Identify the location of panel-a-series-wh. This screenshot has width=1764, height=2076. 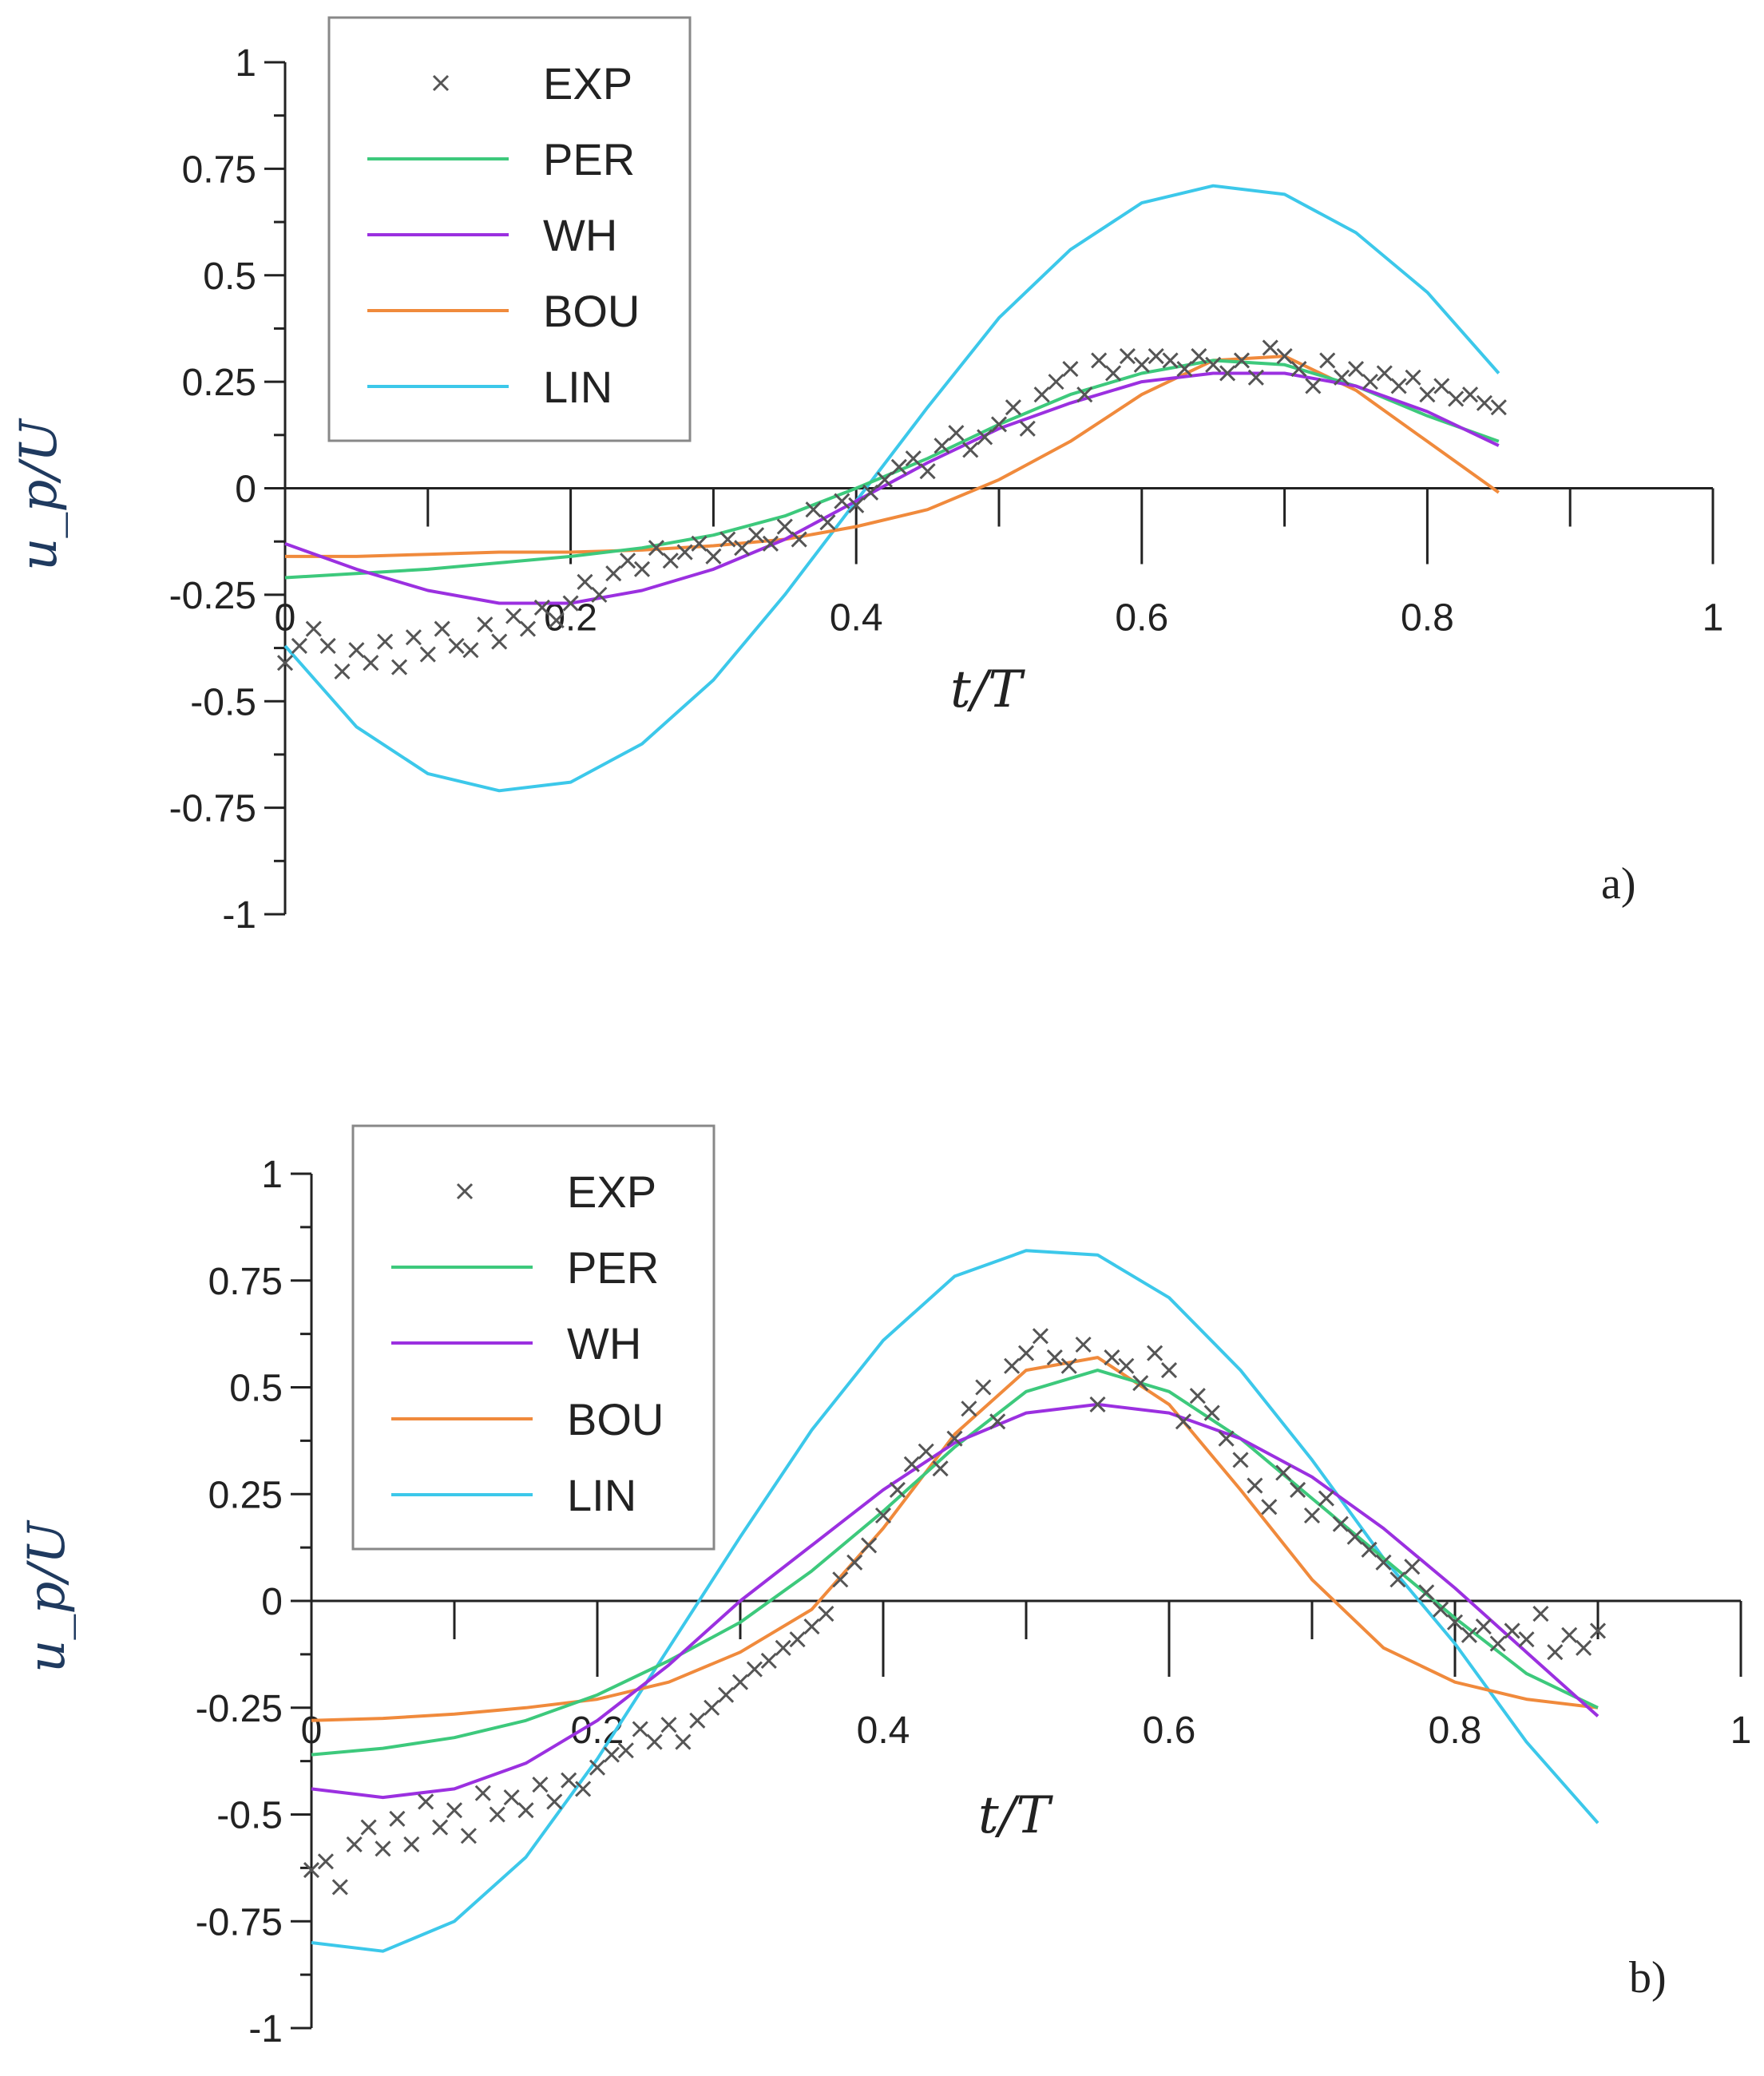
(892, 488).